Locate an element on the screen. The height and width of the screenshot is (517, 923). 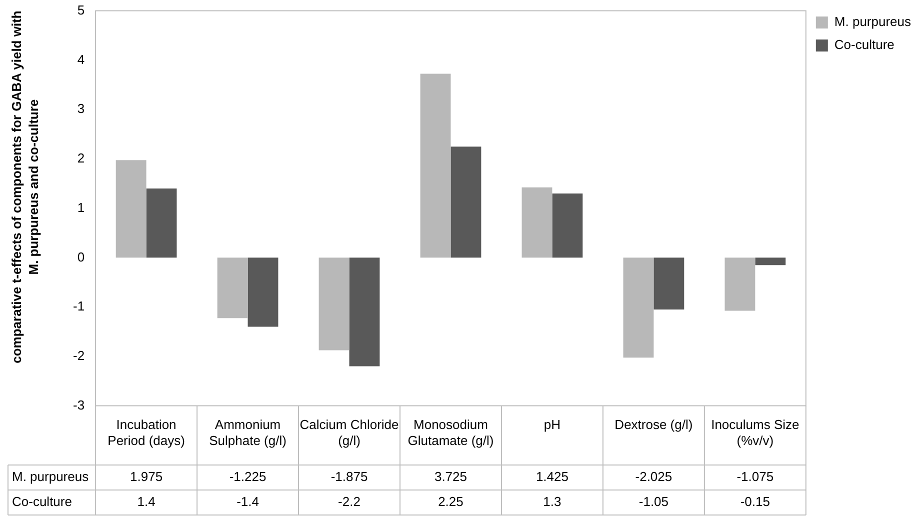
text: M. purpureus is located at coordinates (50, 476).